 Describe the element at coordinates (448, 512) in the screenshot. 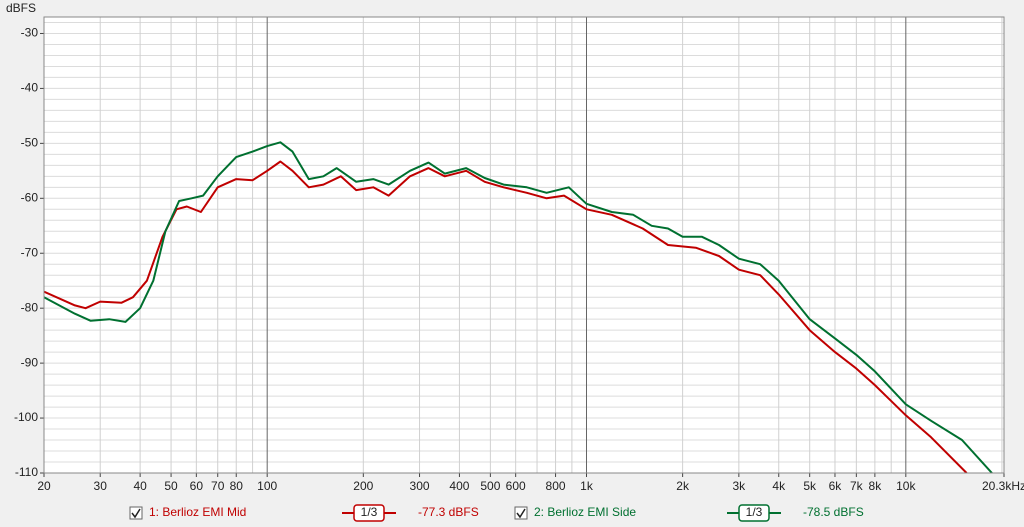

I see `level-label: -77.3 dBFS` at that location.